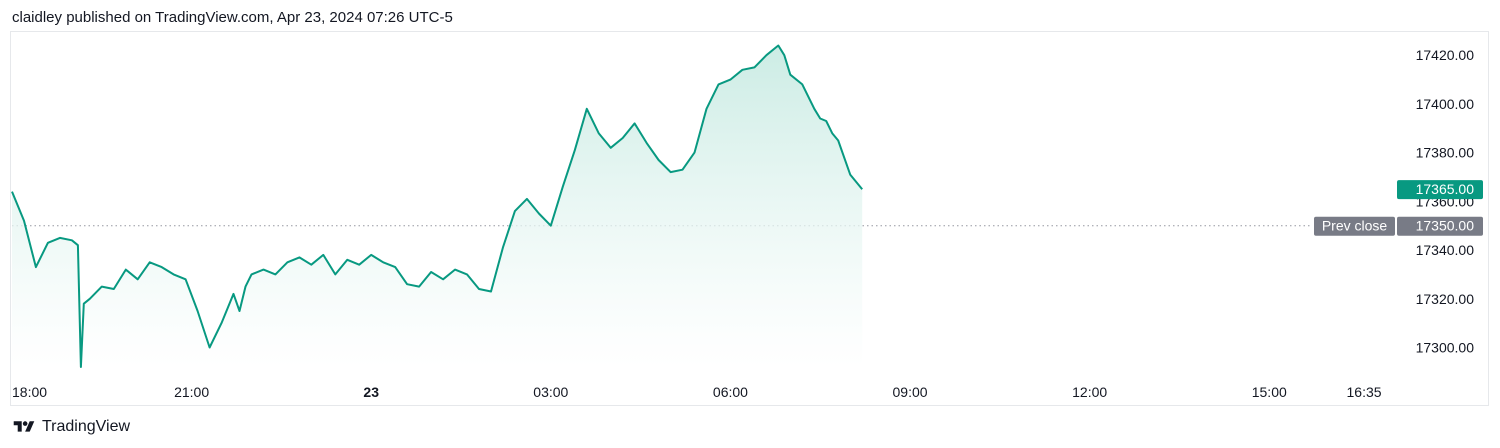 Image resolution: width=1500 pixels, height=448 pixels. I want to click on x-tick-label: 09:00, so click(910, 392).